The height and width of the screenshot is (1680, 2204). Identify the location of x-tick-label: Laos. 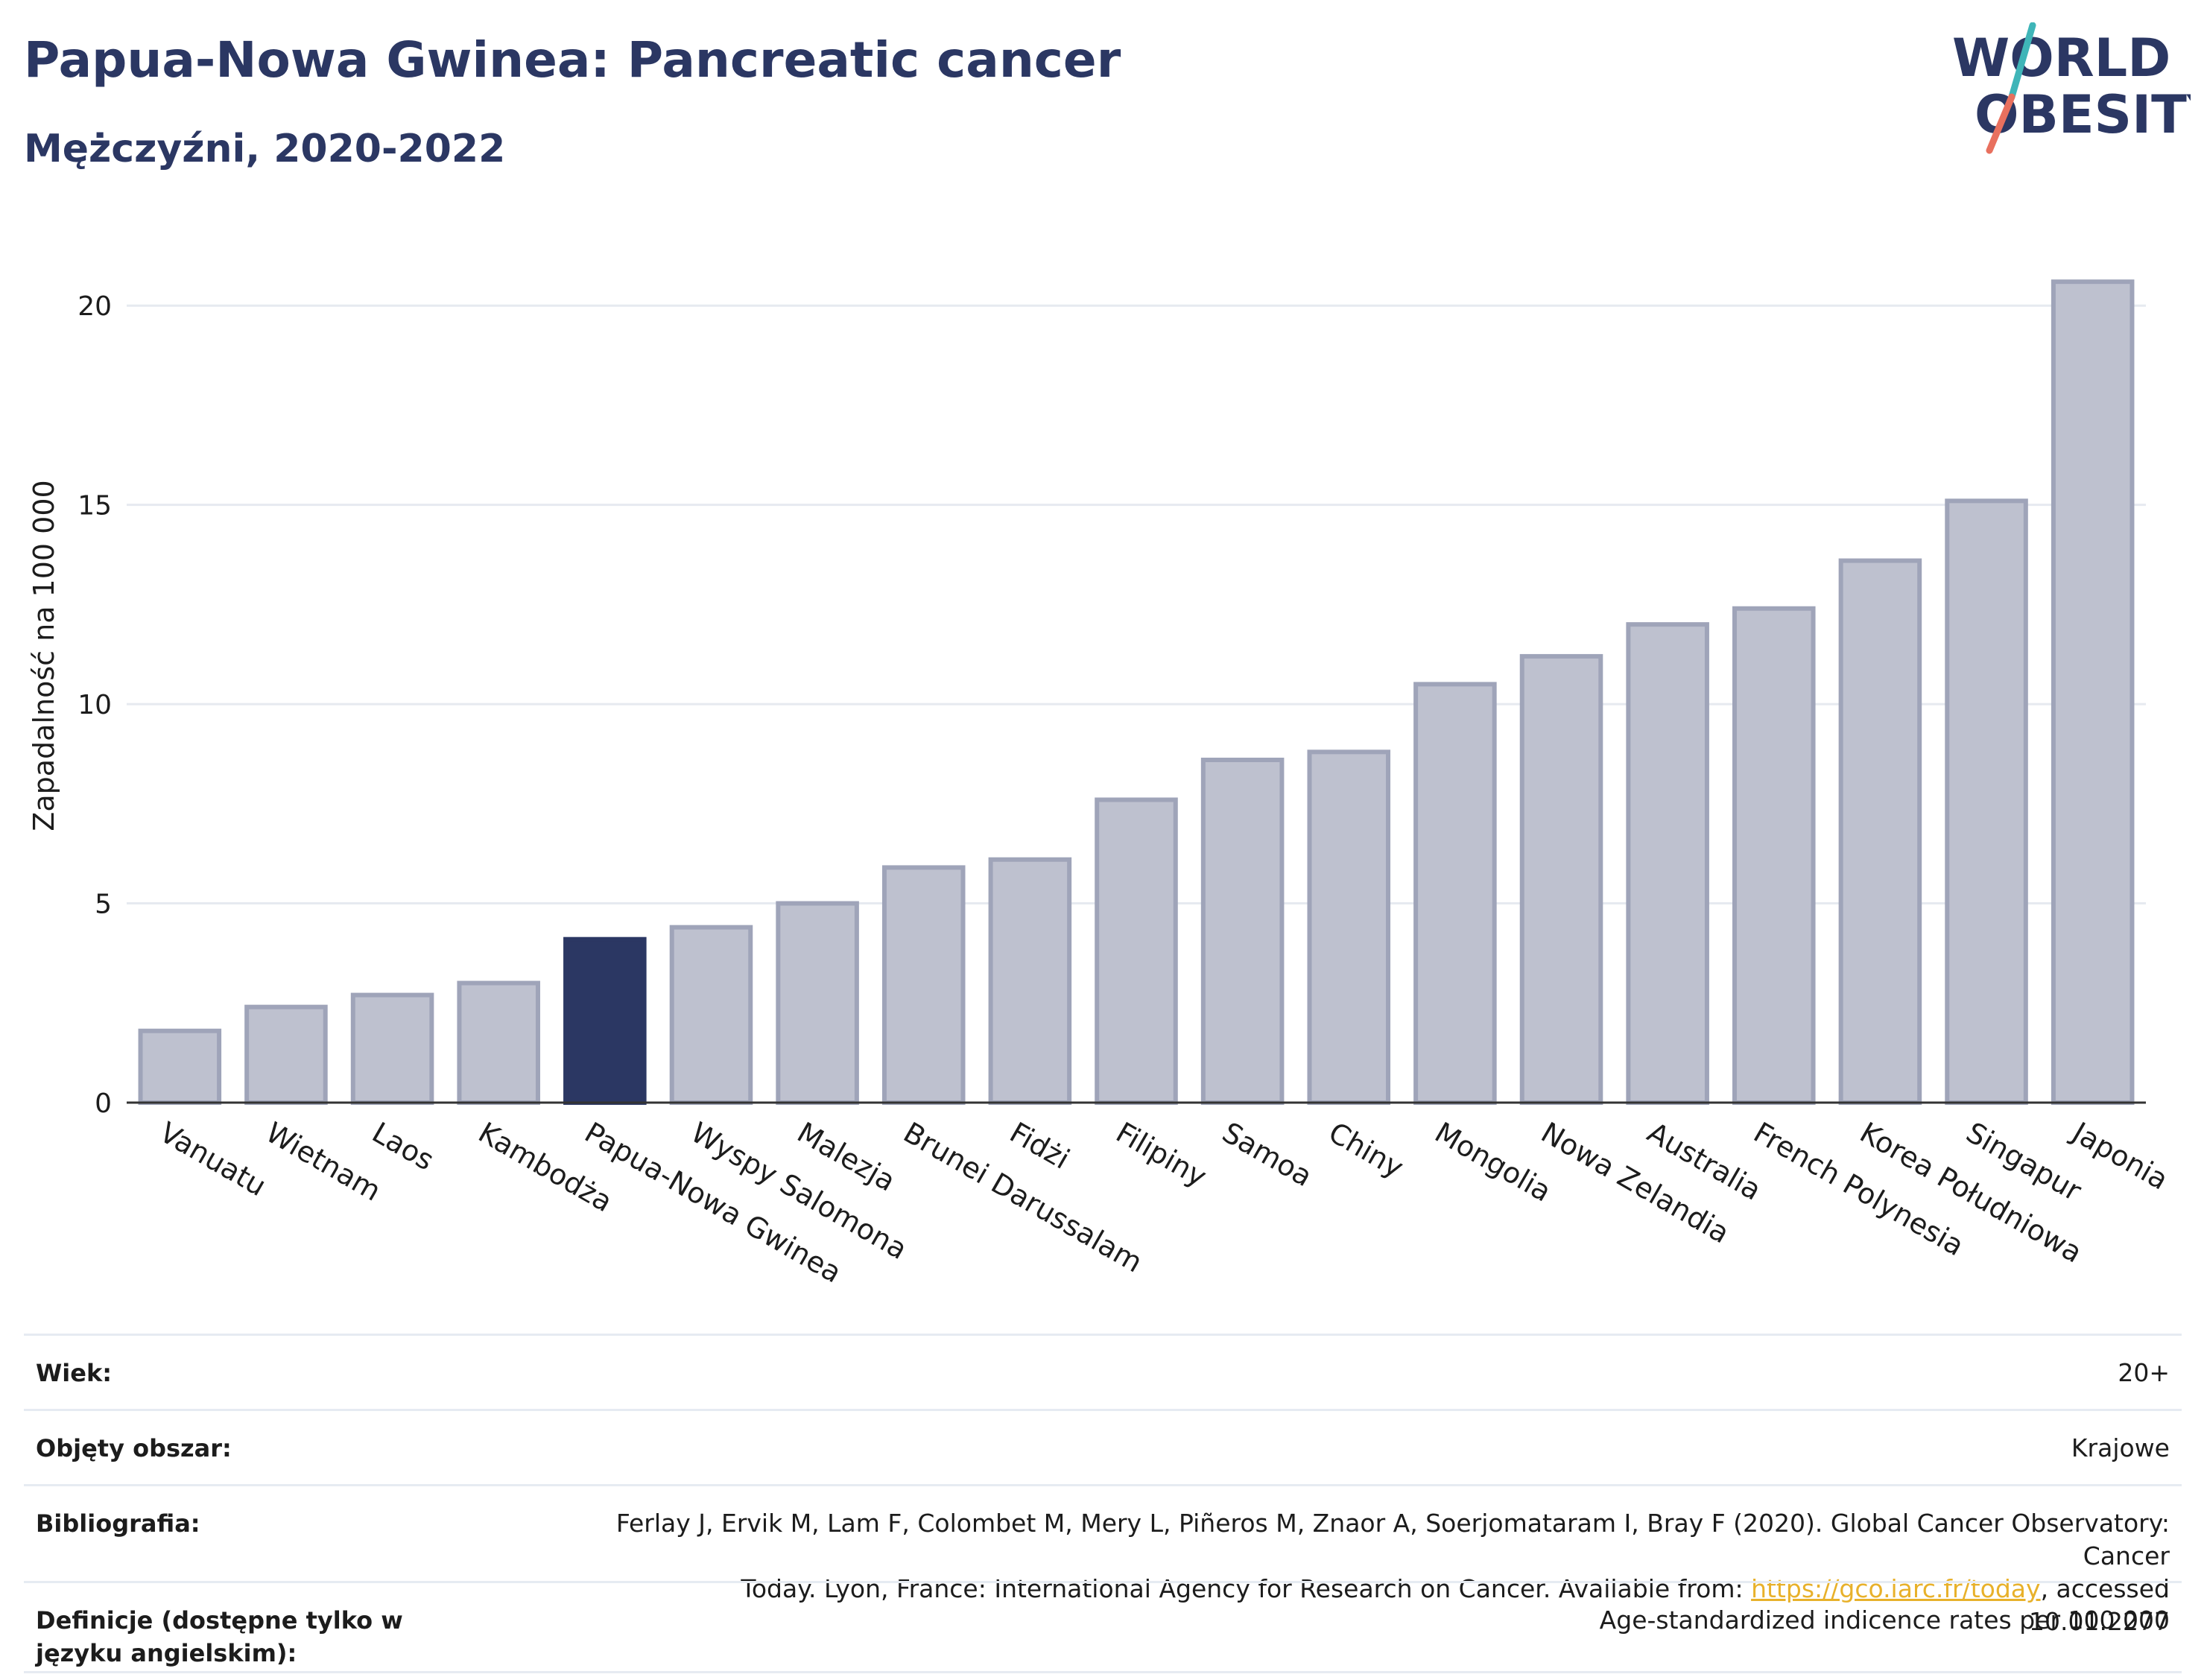
(403, 1146).